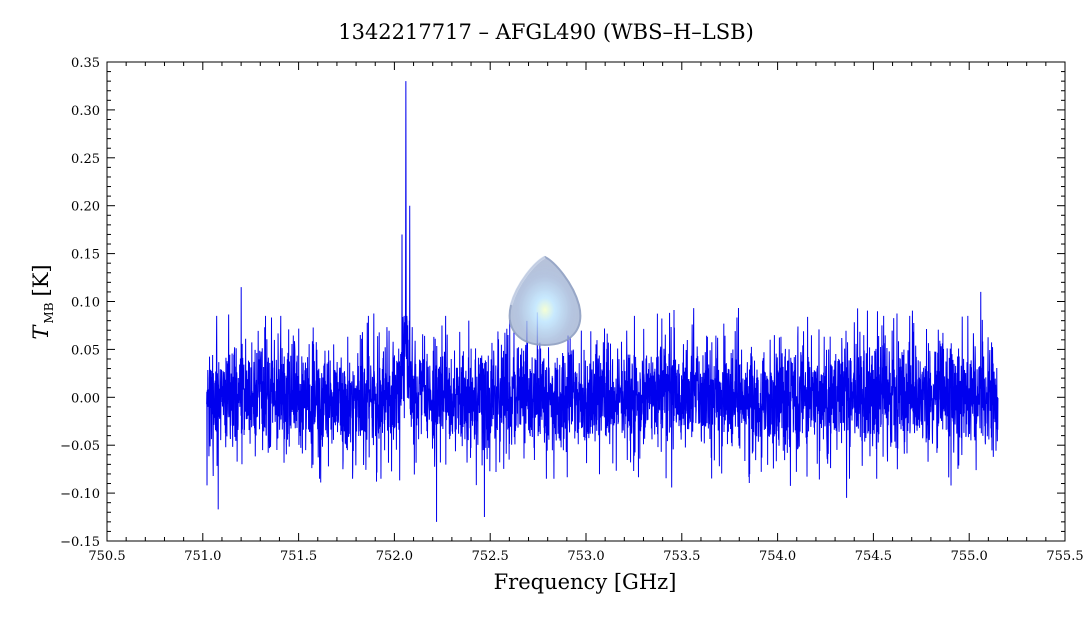 The image size is (1090, 618). What do you see at coordinates (969, 556) in the screenshot?
I see `x-tick-label: 755.0` at bounding box center [969, 556].